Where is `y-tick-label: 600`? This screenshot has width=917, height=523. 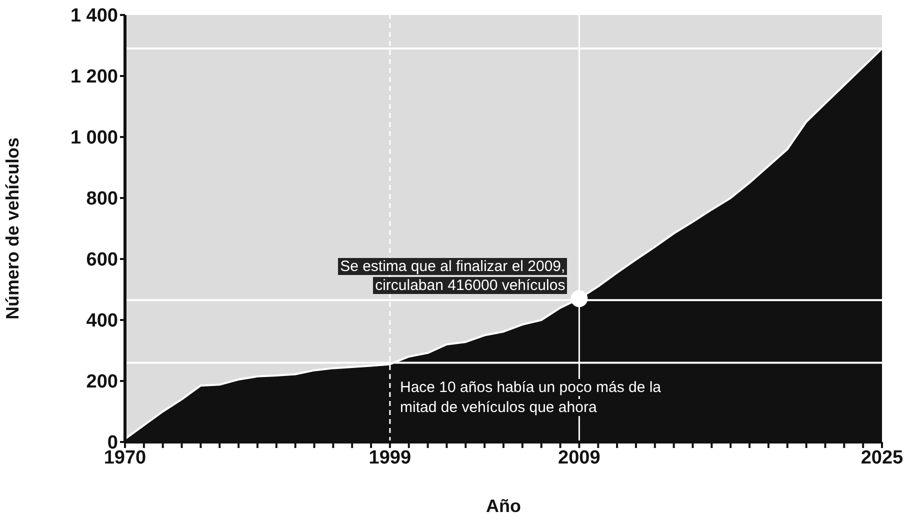
y-tick-label: 600 is located at coordinates (102, 260).